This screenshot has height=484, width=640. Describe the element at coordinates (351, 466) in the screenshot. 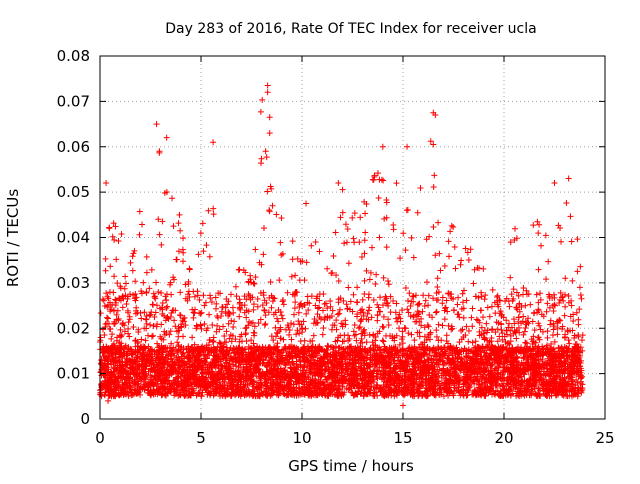

I see `x-axis-label: GPS time / hours` at that location.